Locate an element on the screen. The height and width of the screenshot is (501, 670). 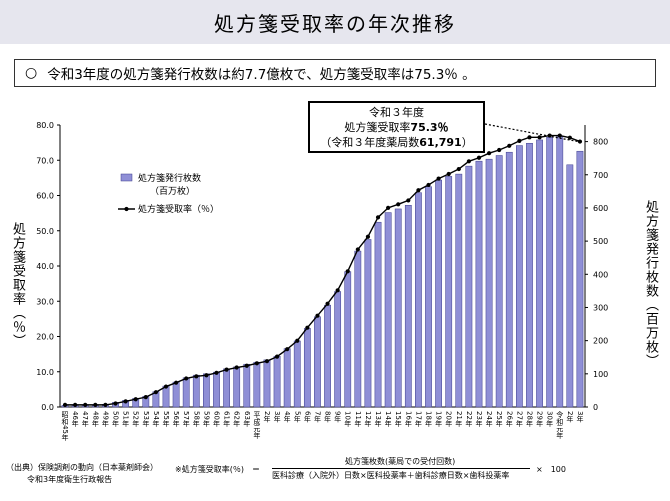
title-bar: 処方箋受取率の年次推移 is located at coordinates (335, 22).